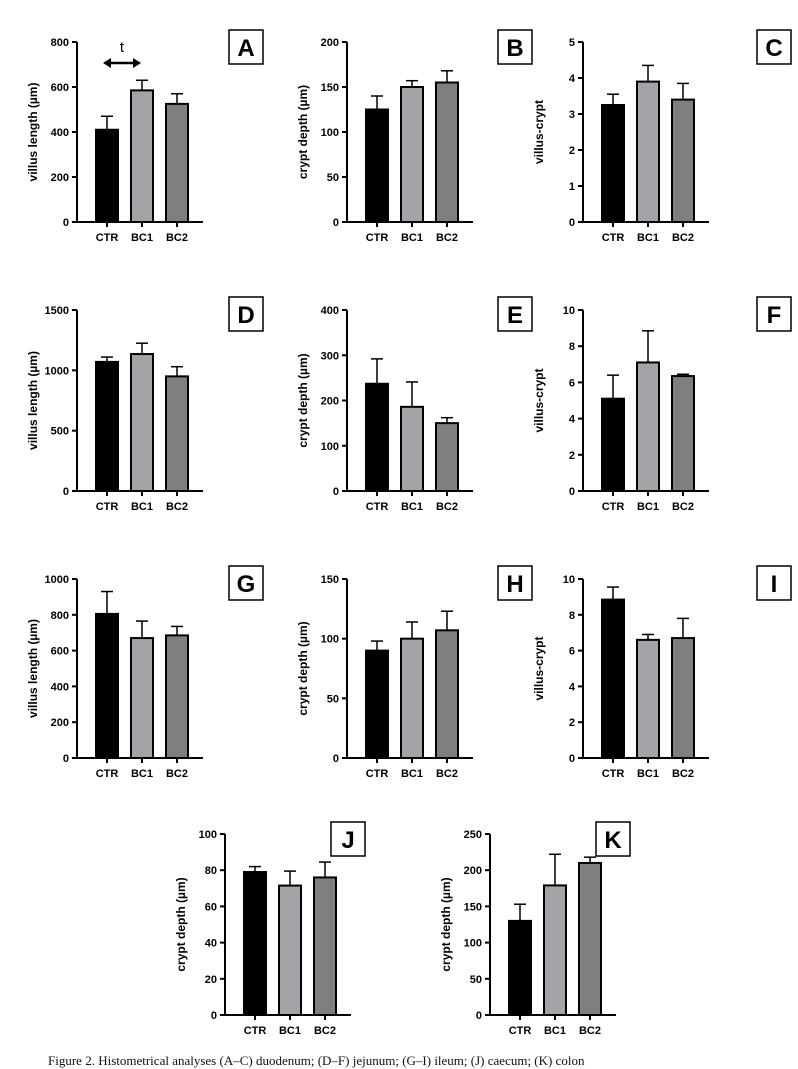 Image resolution: width=798 pixels, height=1069 pixels. Describe the element at coordinates (569, 580) in the screenshot. I see `y-tick-label: 10` at that location.